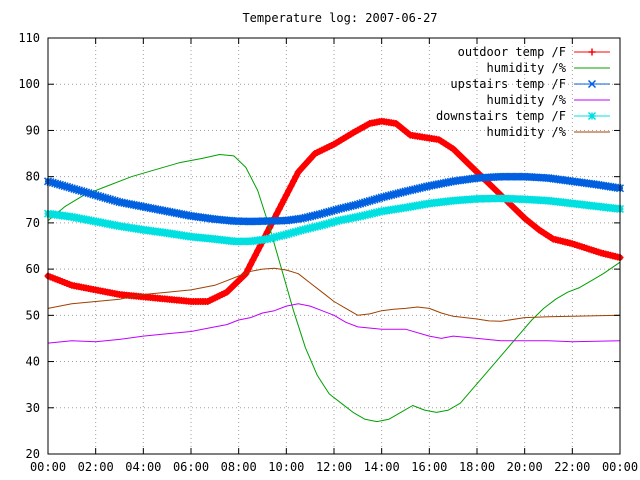 This screenshot has height=480, width=640. I want to click on x-tick-label: 22:00, so click(572, 467).